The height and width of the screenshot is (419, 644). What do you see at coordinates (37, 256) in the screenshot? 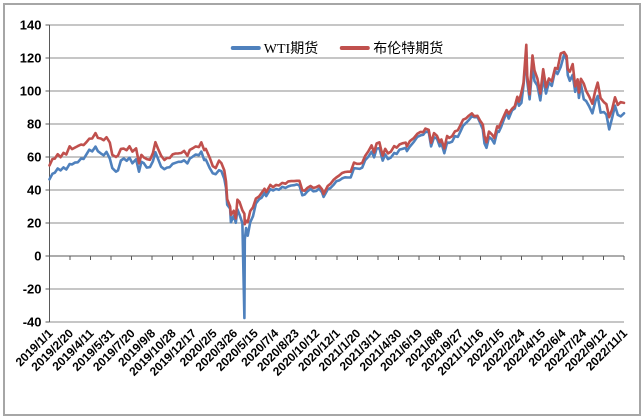
I see `y-axis-label: 0` at bounding box center [37, 256].